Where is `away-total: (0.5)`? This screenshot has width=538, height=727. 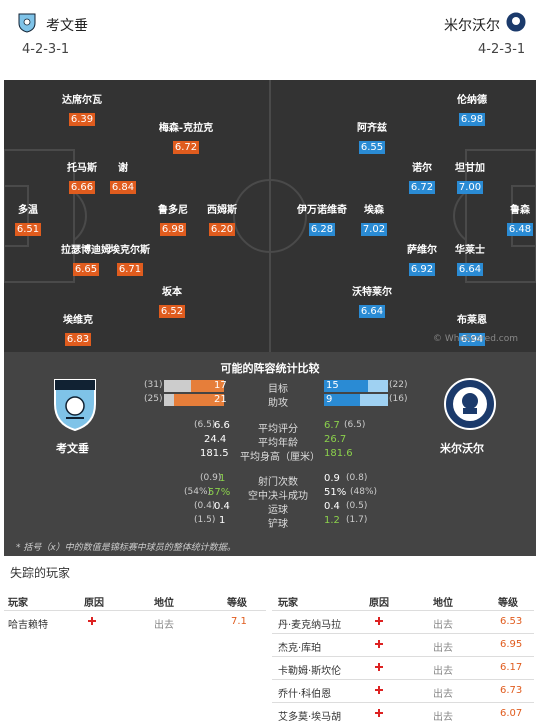
away-total: (0.5) is located at coordinates (357, 506).